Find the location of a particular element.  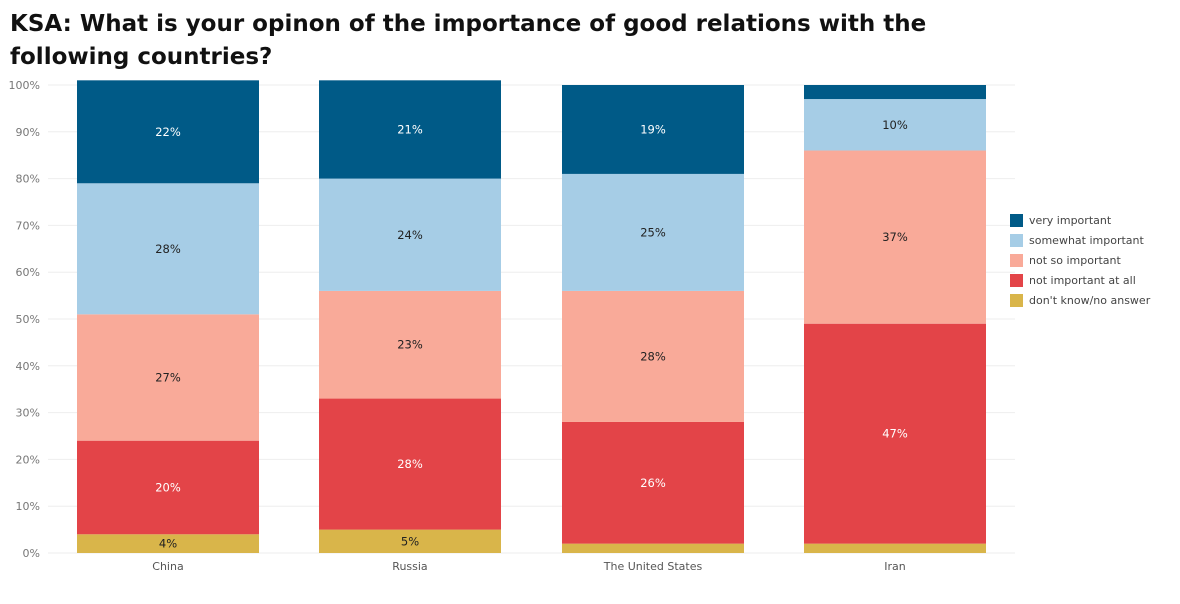

legend-label: don't know/no answer is located at coordinates (1090, 300).